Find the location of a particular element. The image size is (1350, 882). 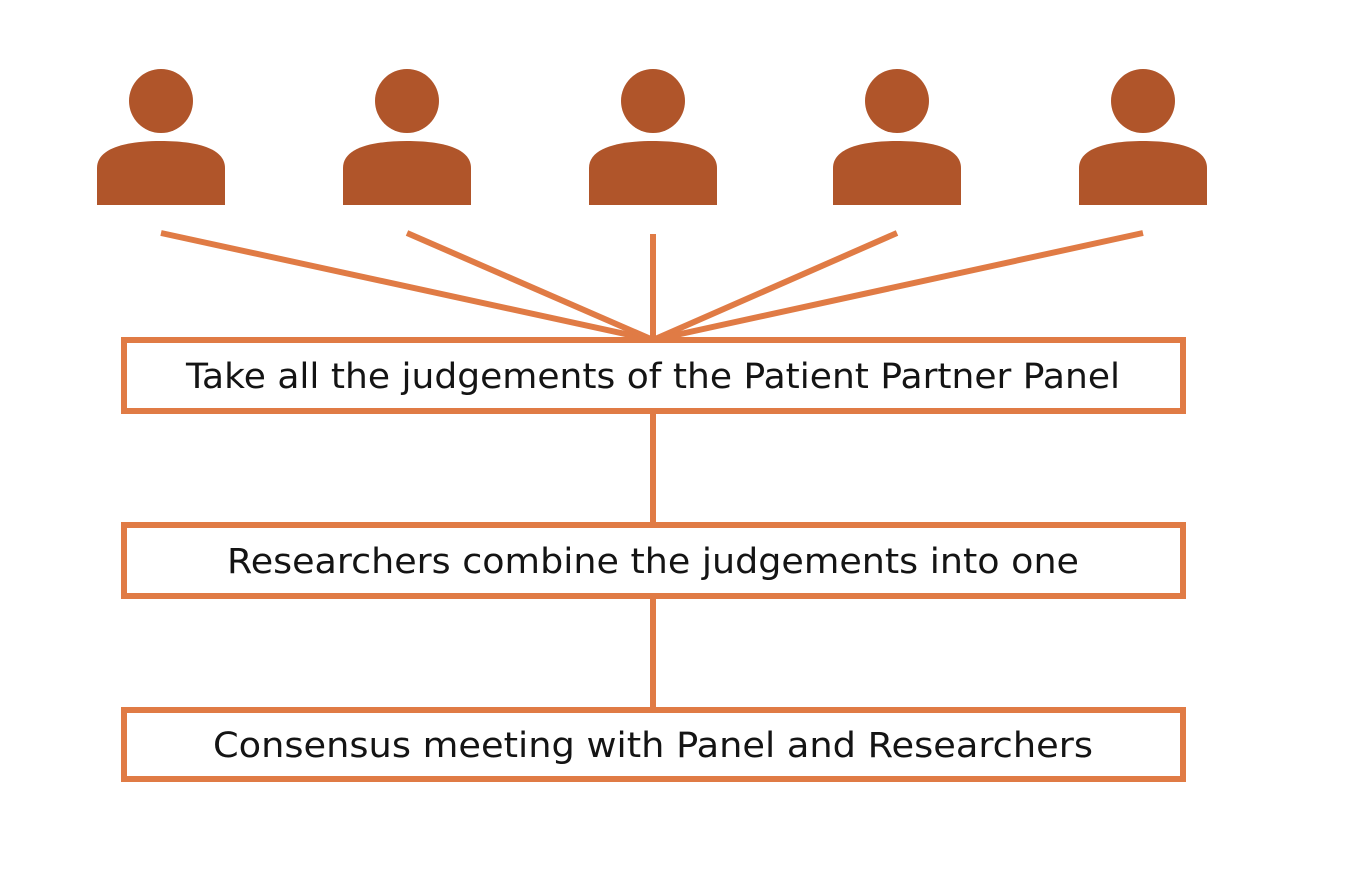

panel-members is located at coordinates (652, 137).